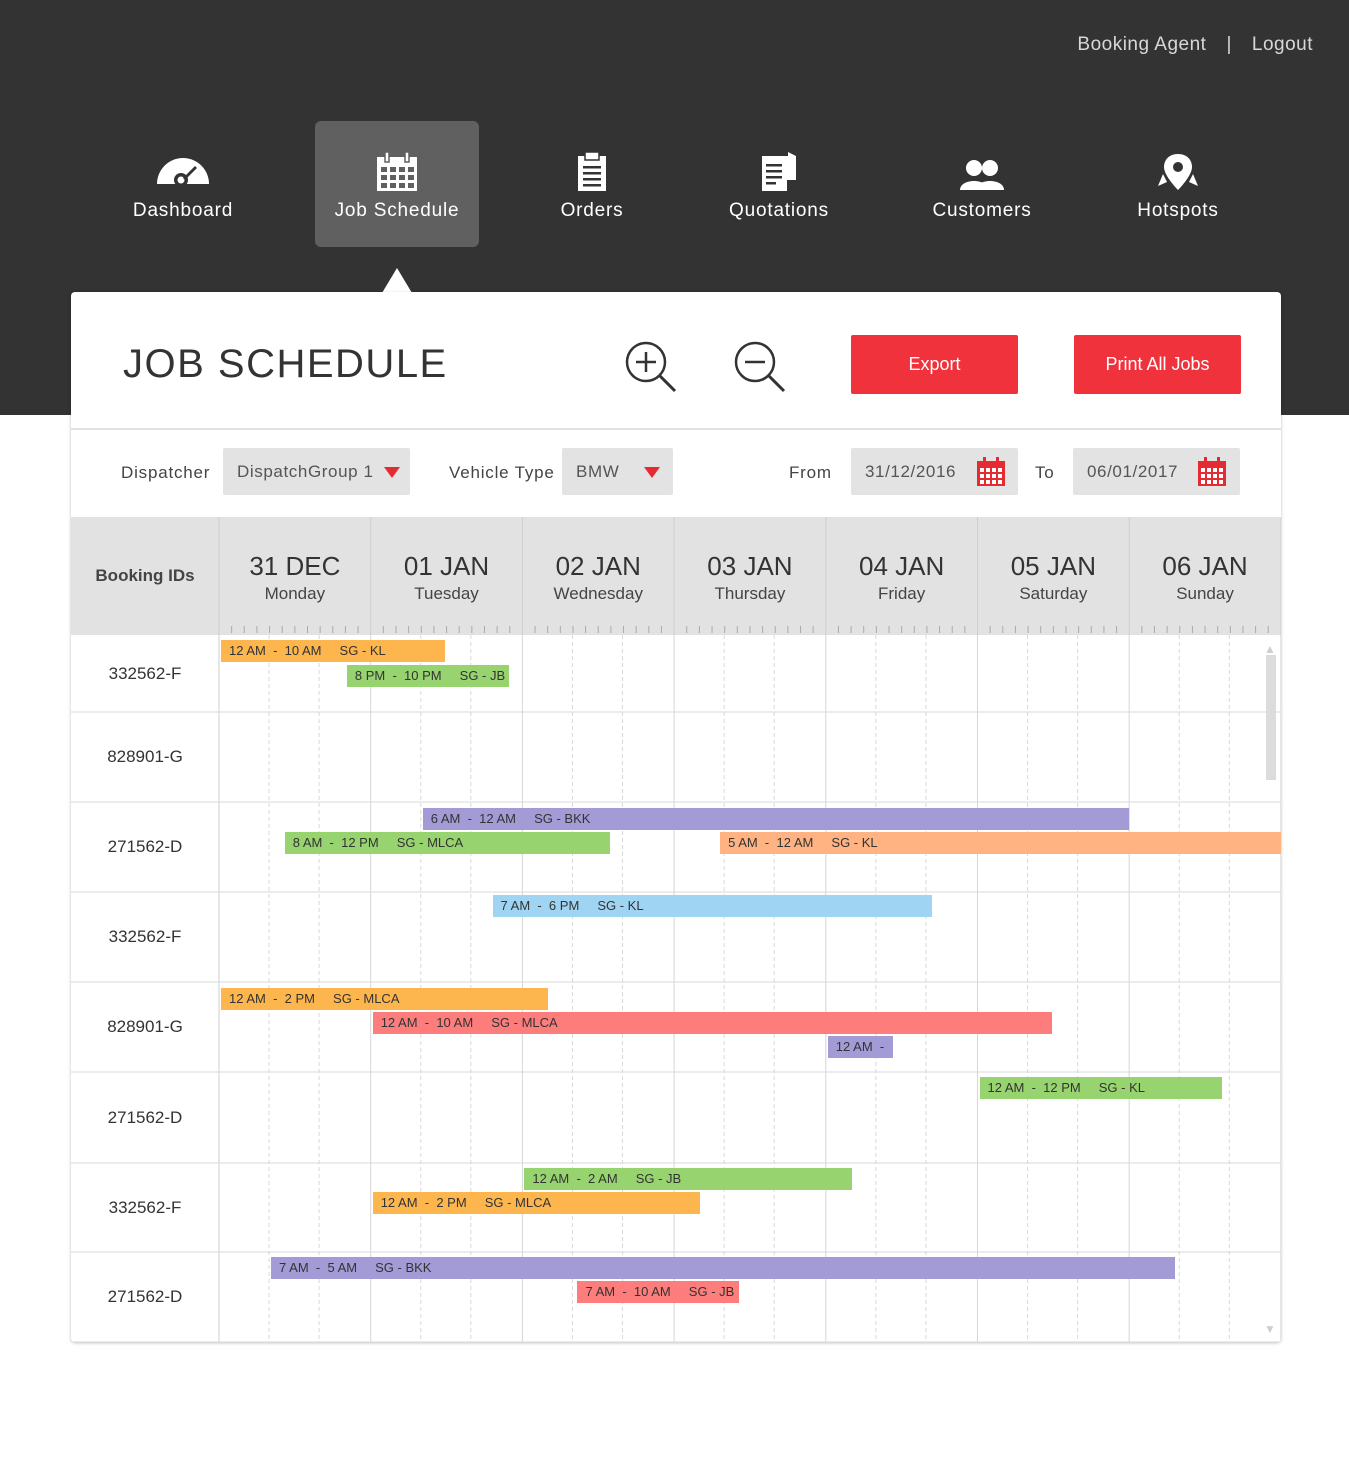  Describe the element at coordinates (1000, 843) in the screenshot. I see `job-bar: 5 AM - 12 AM SG - KL` at that location.